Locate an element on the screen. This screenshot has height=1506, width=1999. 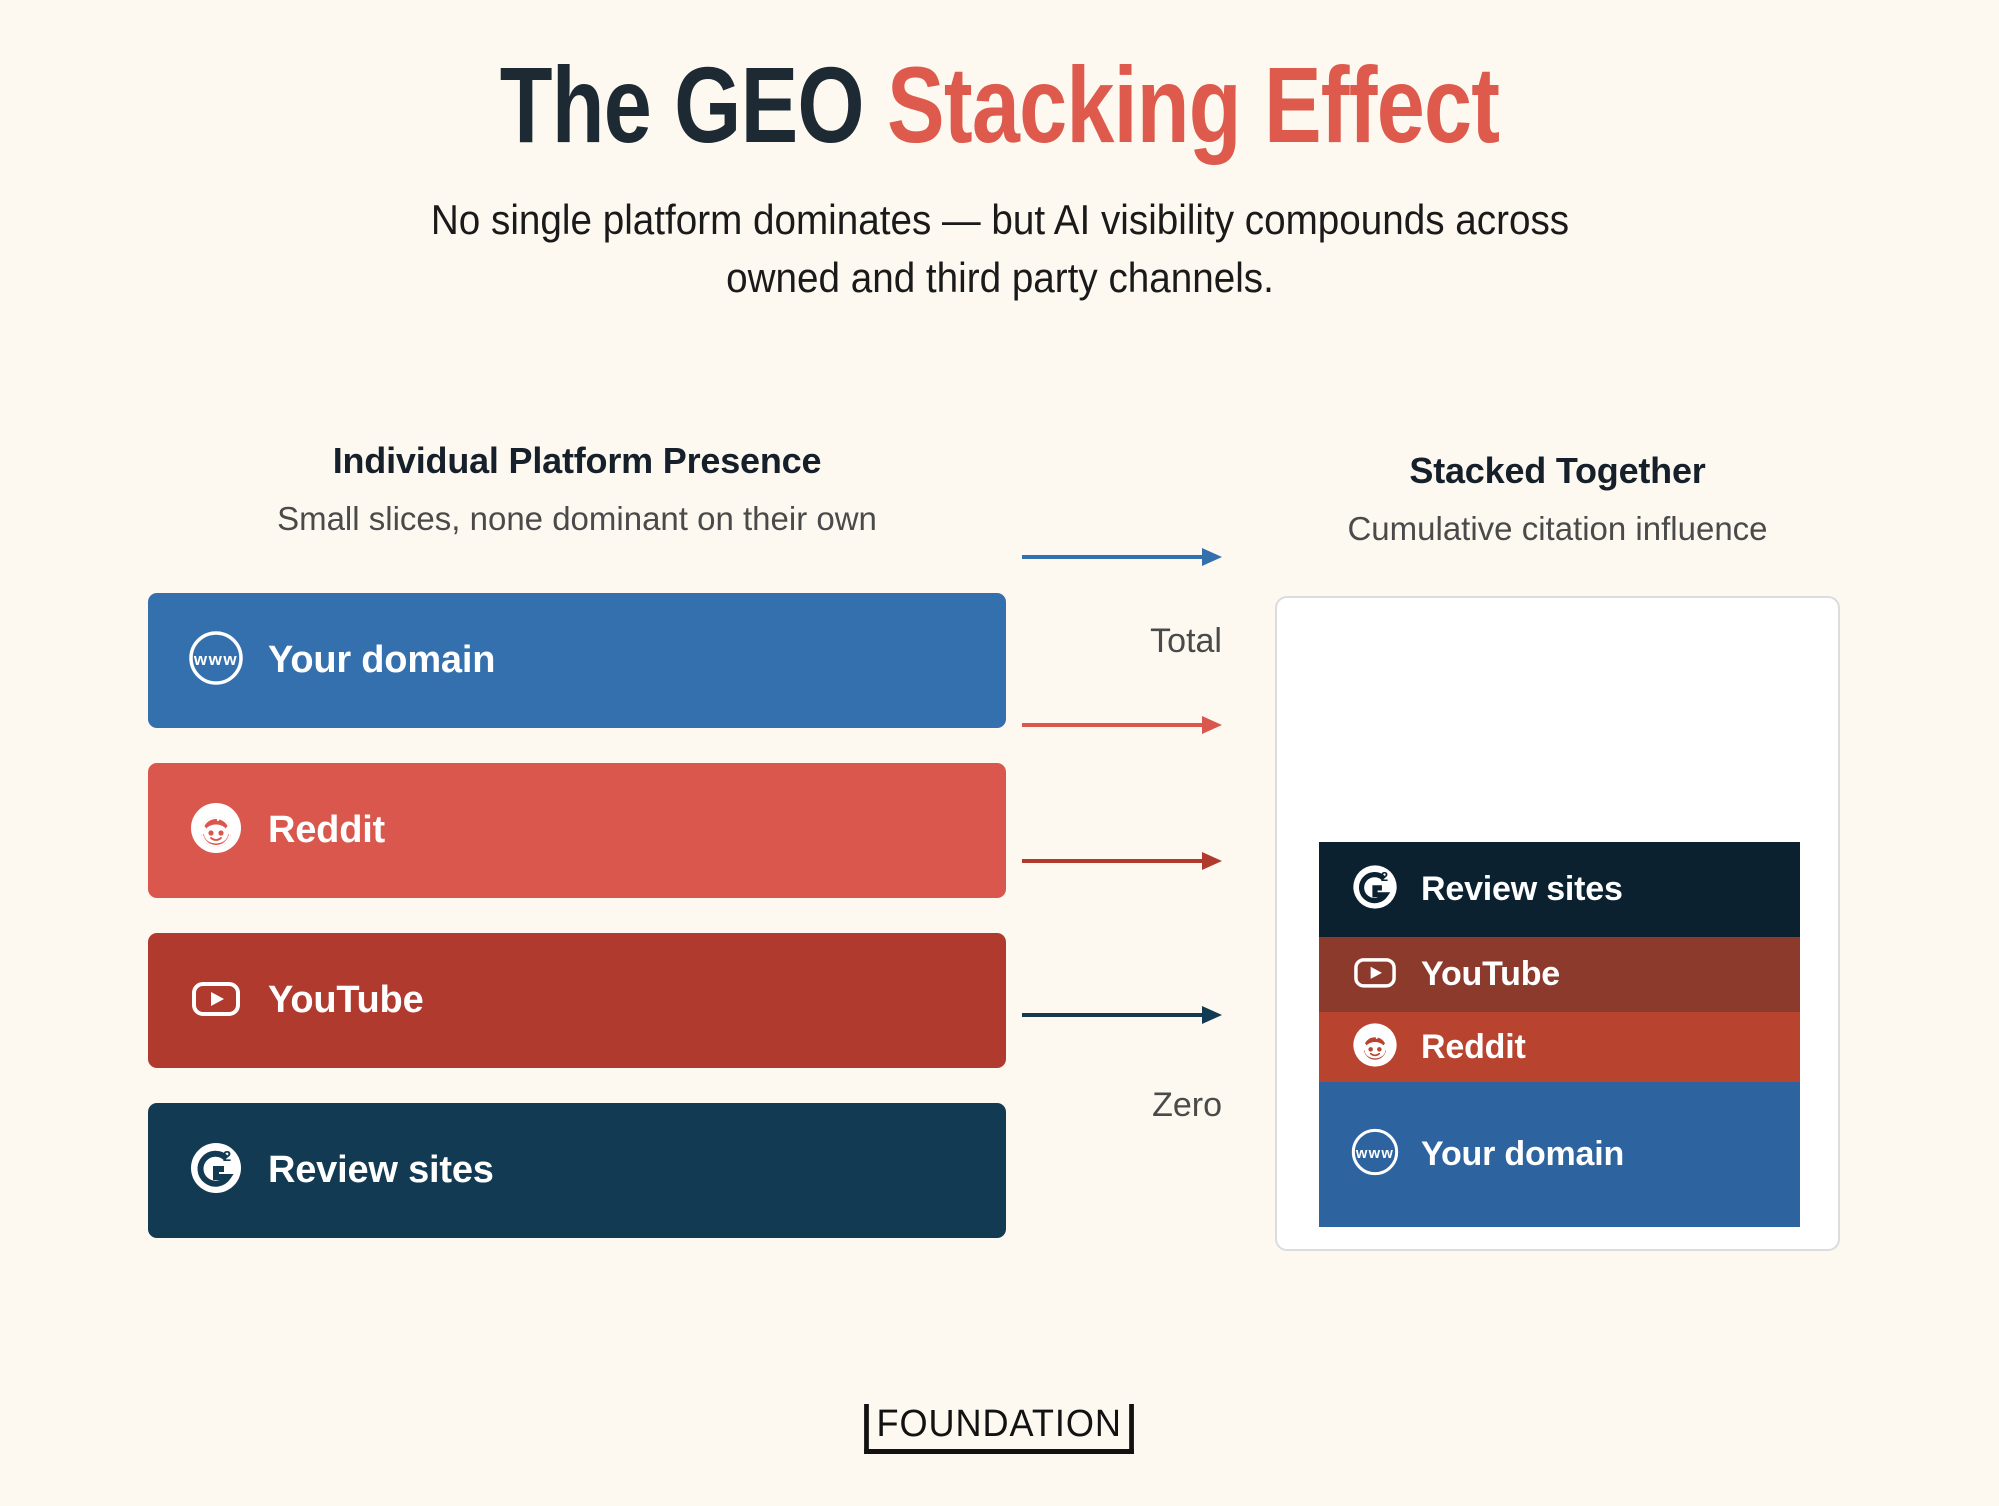
title-part-dark: The GEO is located at coordinates (693, 104).